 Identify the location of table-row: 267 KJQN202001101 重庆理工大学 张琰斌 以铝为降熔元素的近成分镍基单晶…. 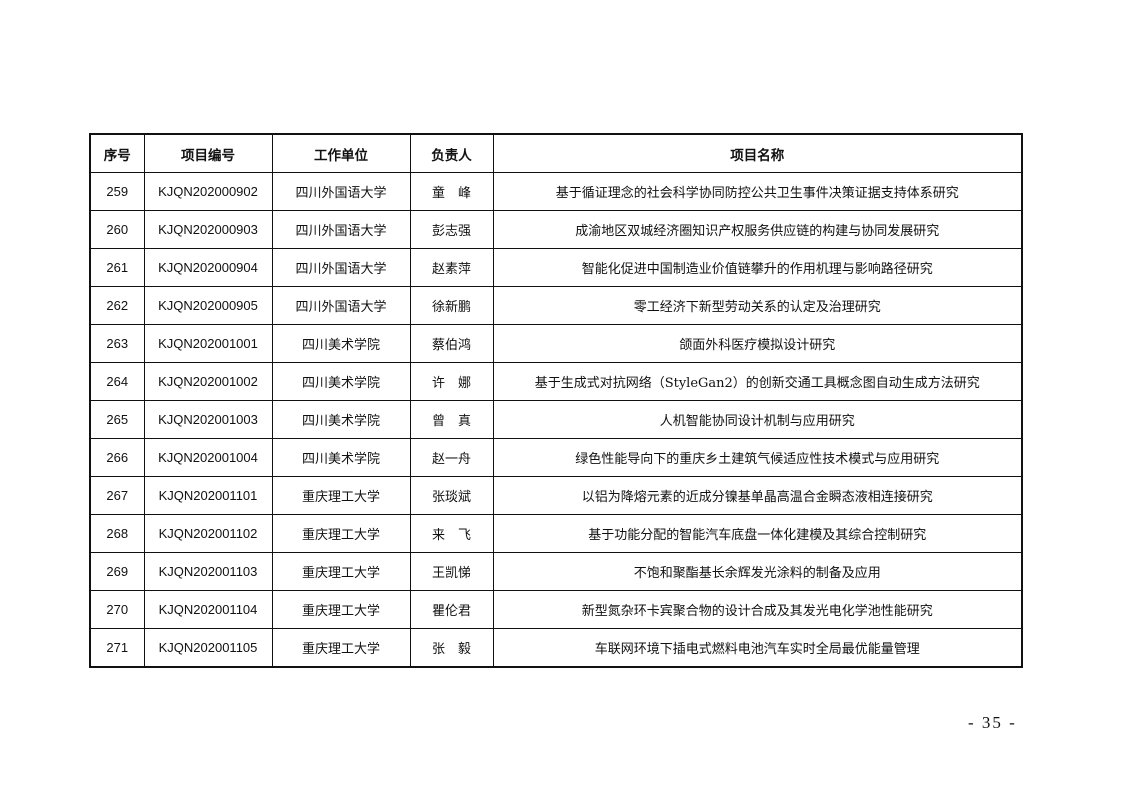
(556, 495).